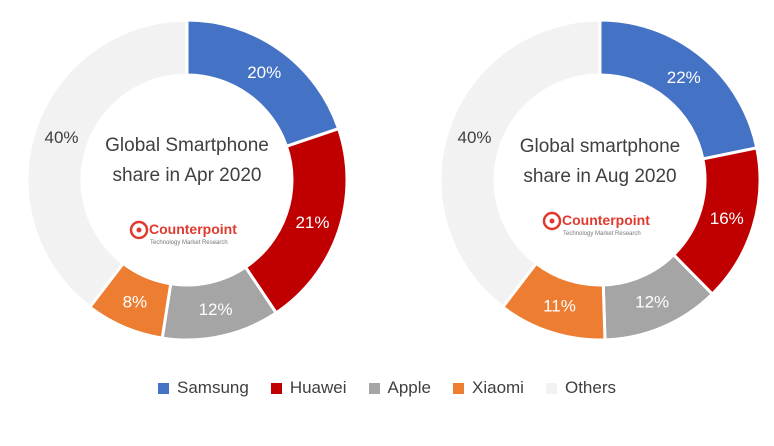 The image size is (774, 446). I want to click on legend-item-samsung: Samsung, so click(203, 388).